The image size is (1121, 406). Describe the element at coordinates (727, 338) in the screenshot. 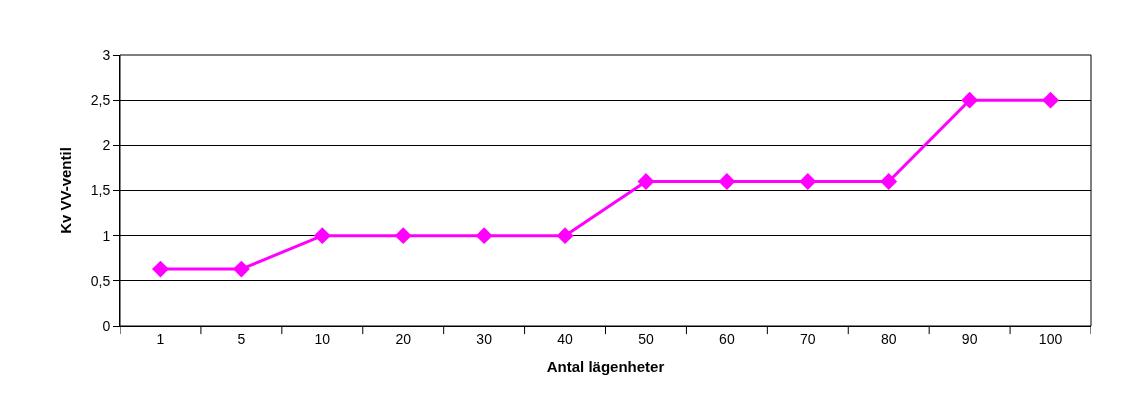

I see `x-tick-label: 60` at that location.